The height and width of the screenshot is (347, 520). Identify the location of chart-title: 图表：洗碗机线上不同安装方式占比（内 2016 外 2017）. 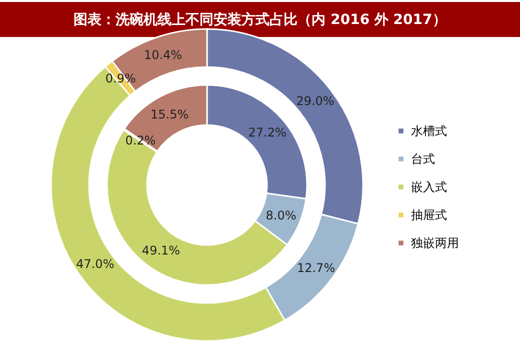
(260, 19).